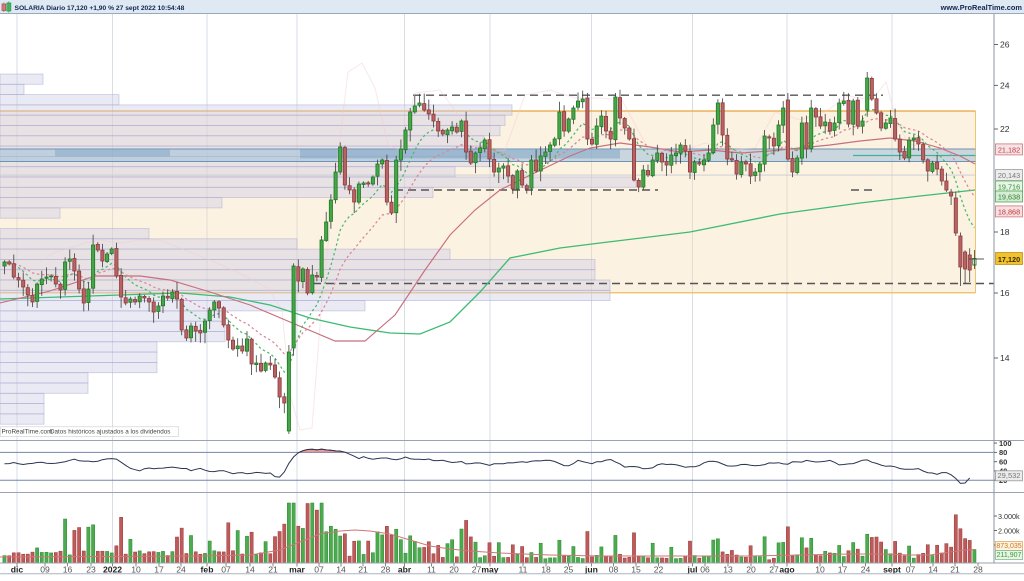 This screenshot has width=1024, height=581. What do you see at coordinates (569, 570) in the screenshot?
I see `svg-text: 25` at bounding box center [569, 570].